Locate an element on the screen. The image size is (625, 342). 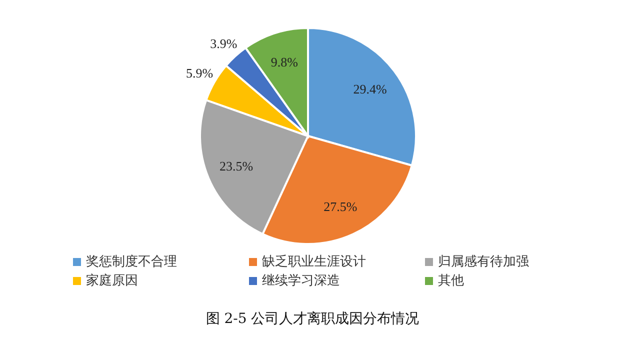
data-label: 9.8% is located at coordinates (284, 62).